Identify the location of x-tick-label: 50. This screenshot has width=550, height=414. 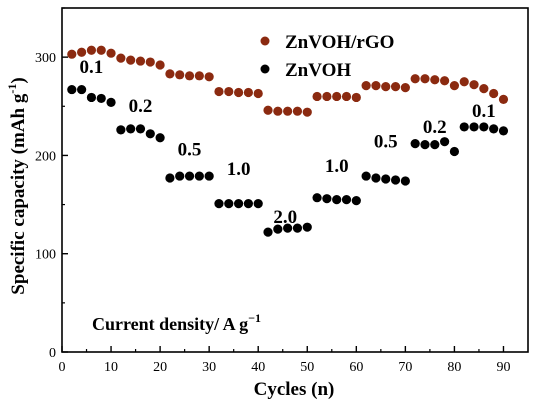
(307, 367).